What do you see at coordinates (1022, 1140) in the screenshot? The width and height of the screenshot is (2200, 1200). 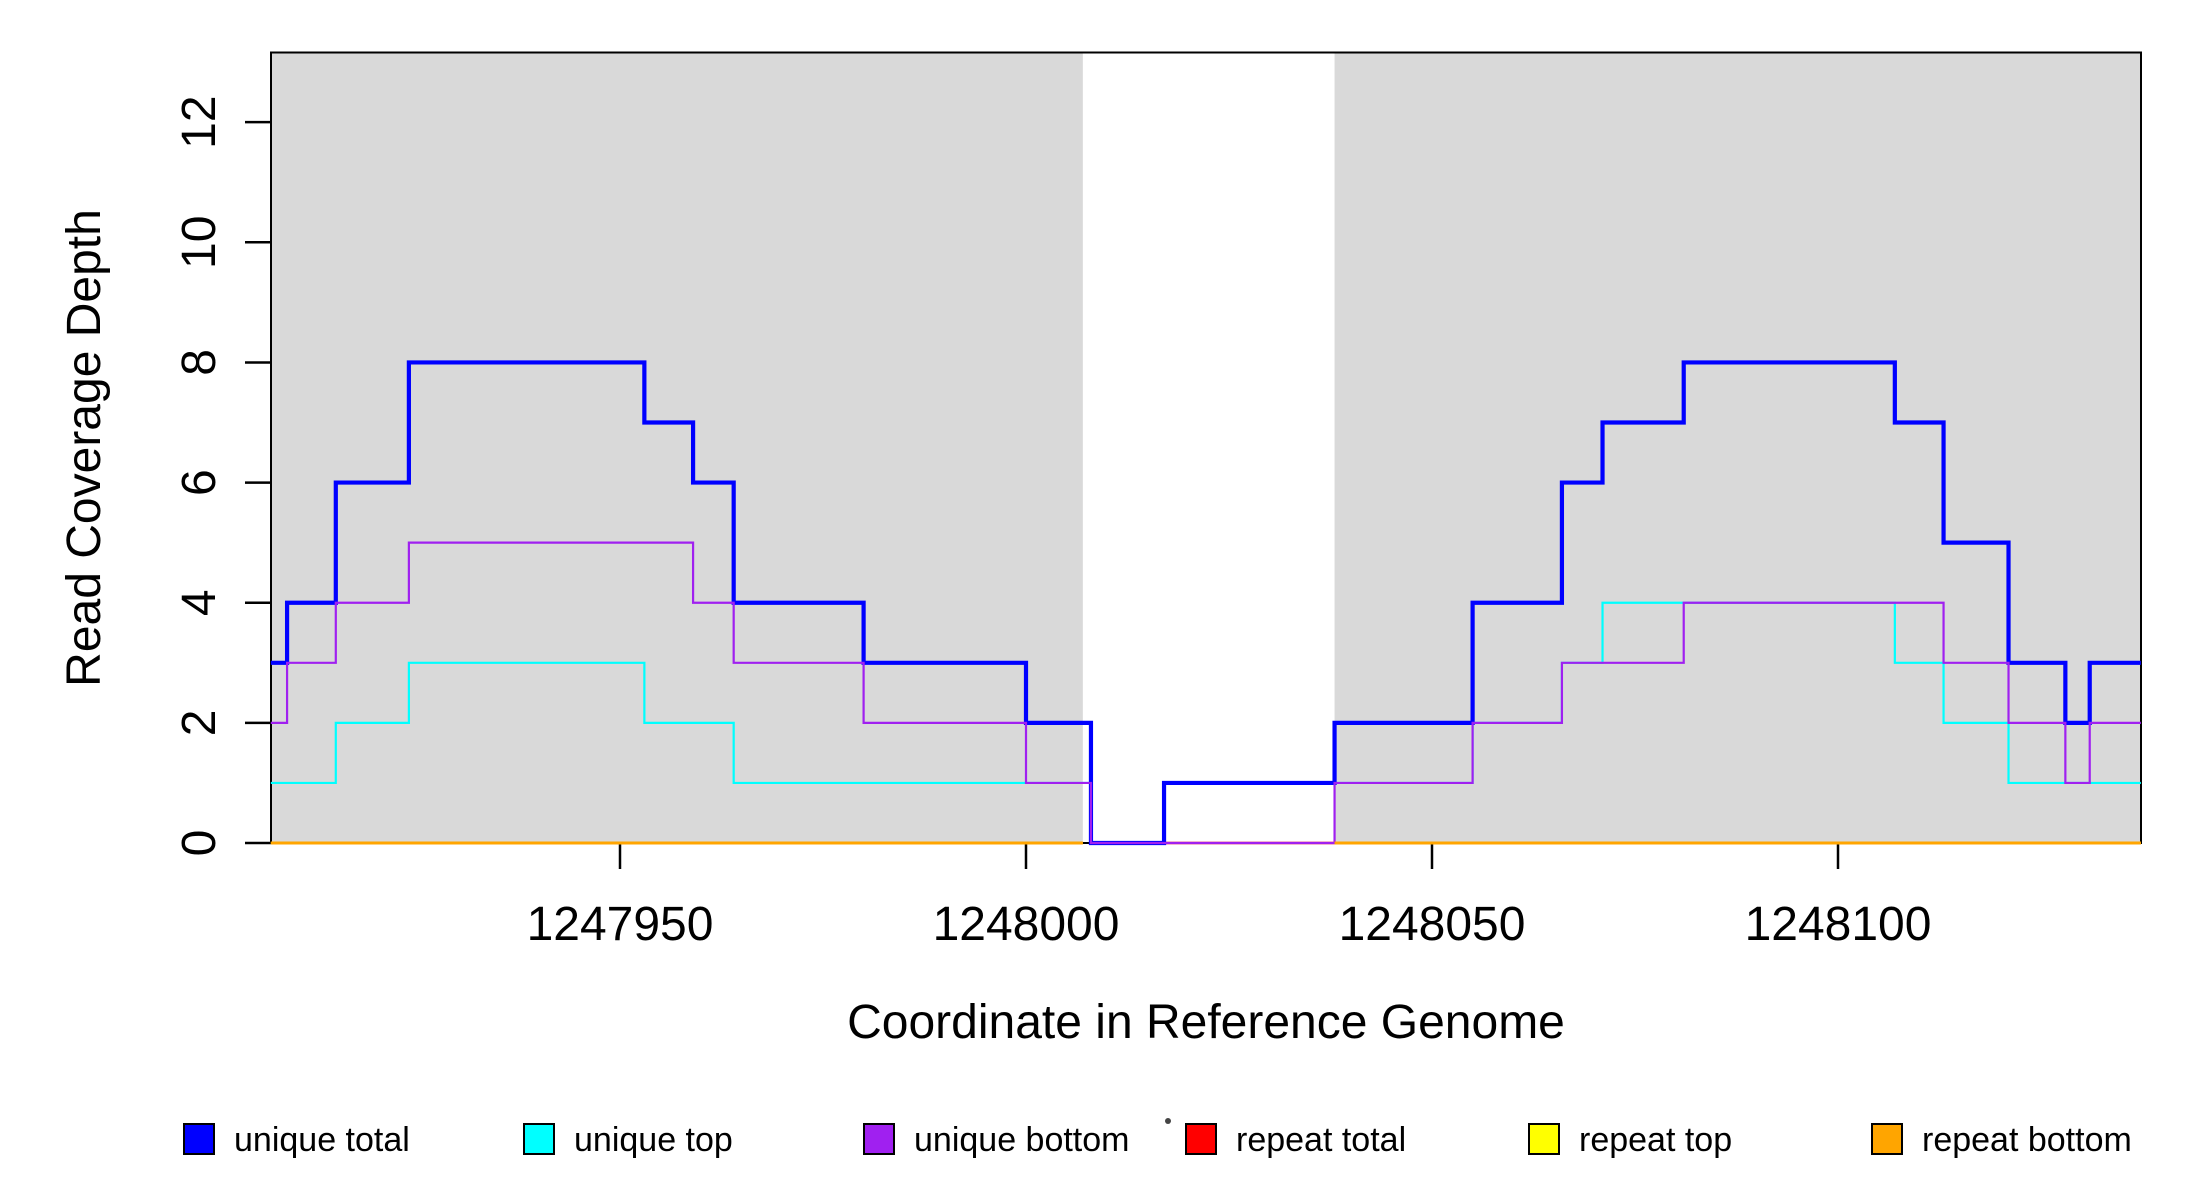 I see `legend-label-unique-bottom: unique bottom` at bounding box center [1022, 1140].